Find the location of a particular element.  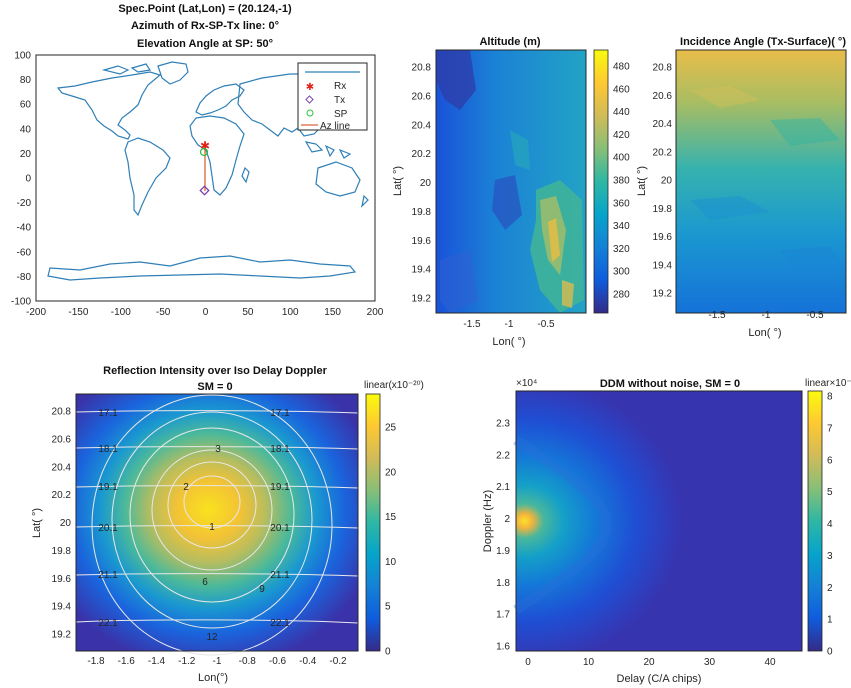

altitude-colorbar-tick: 460 is located at coordinates (621, 89).